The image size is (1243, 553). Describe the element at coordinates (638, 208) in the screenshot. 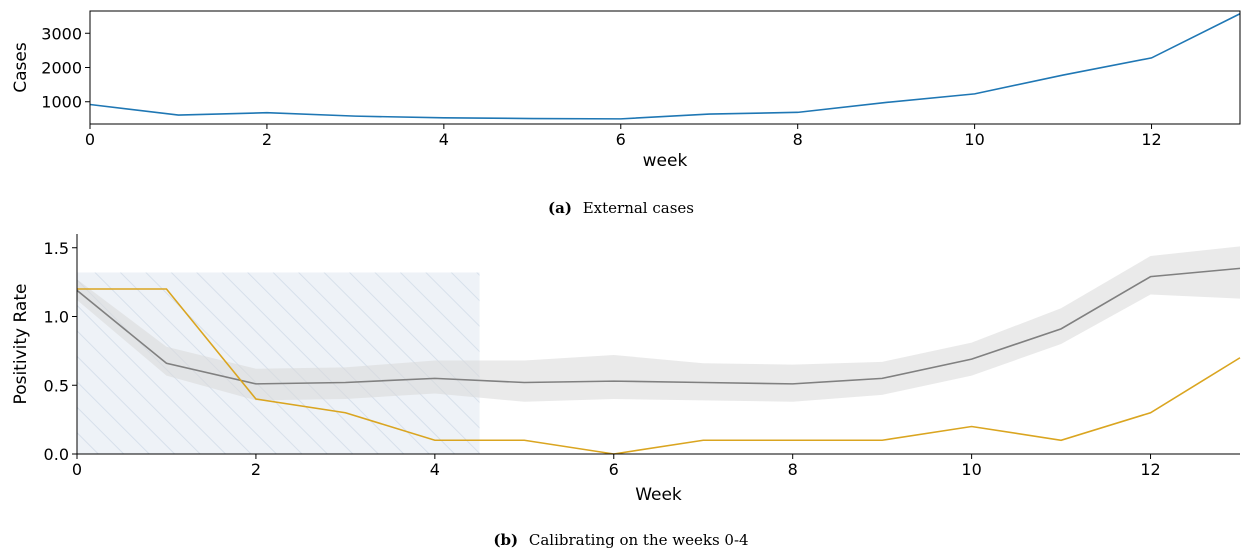

I see `caption-text: External cases` at that location.